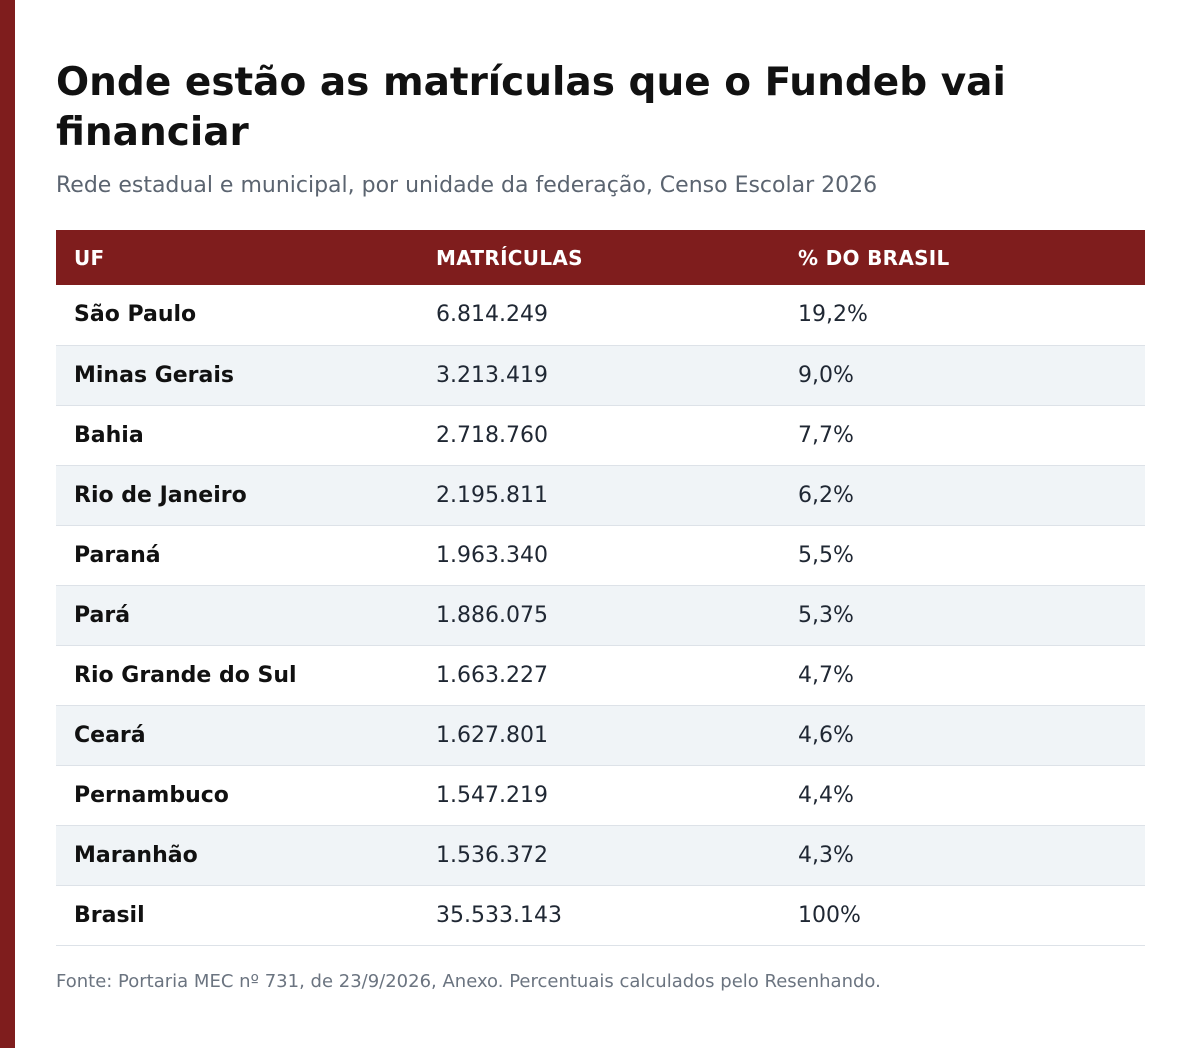 This screenshot has height=1048, width=1200. I want to click on column-header-uf: UF, so click(89, 257).